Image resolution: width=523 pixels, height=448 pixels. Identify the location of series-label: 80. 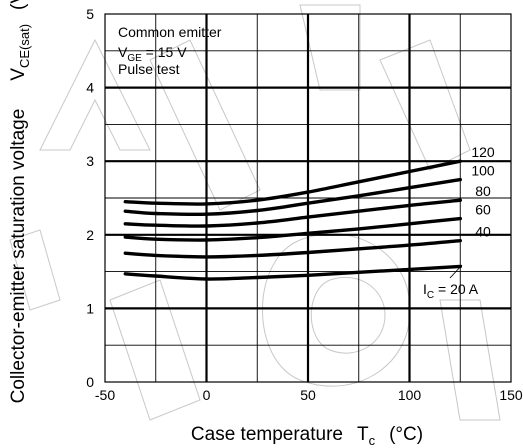
(483, 191).